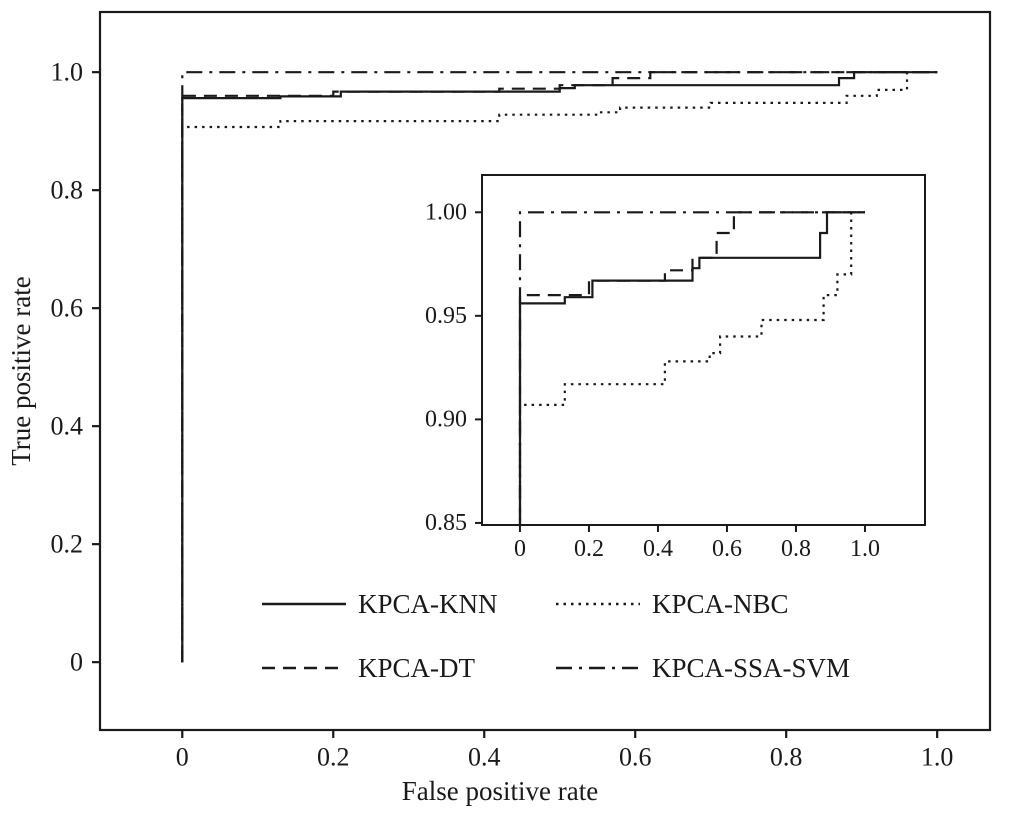 The height and width of the screenshot is (821, 1015). What do you see at coordinates (720, 604) in the screenshot?
I see `legend-label: KPCA-NBC` at bounding box center [720, 604].